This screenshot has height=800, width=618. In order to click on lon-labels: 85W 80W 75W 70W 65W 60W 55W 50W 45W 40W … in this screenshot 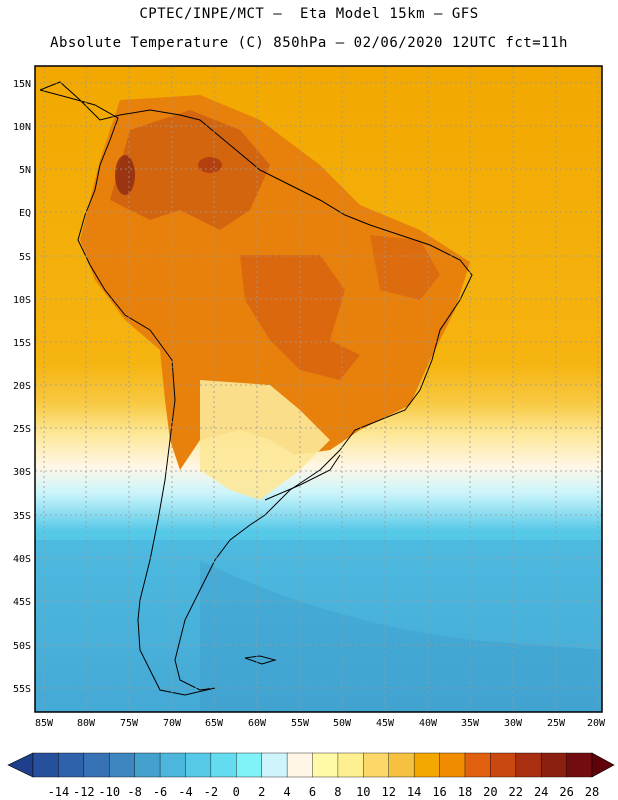, I will do `click(320, 723)`.